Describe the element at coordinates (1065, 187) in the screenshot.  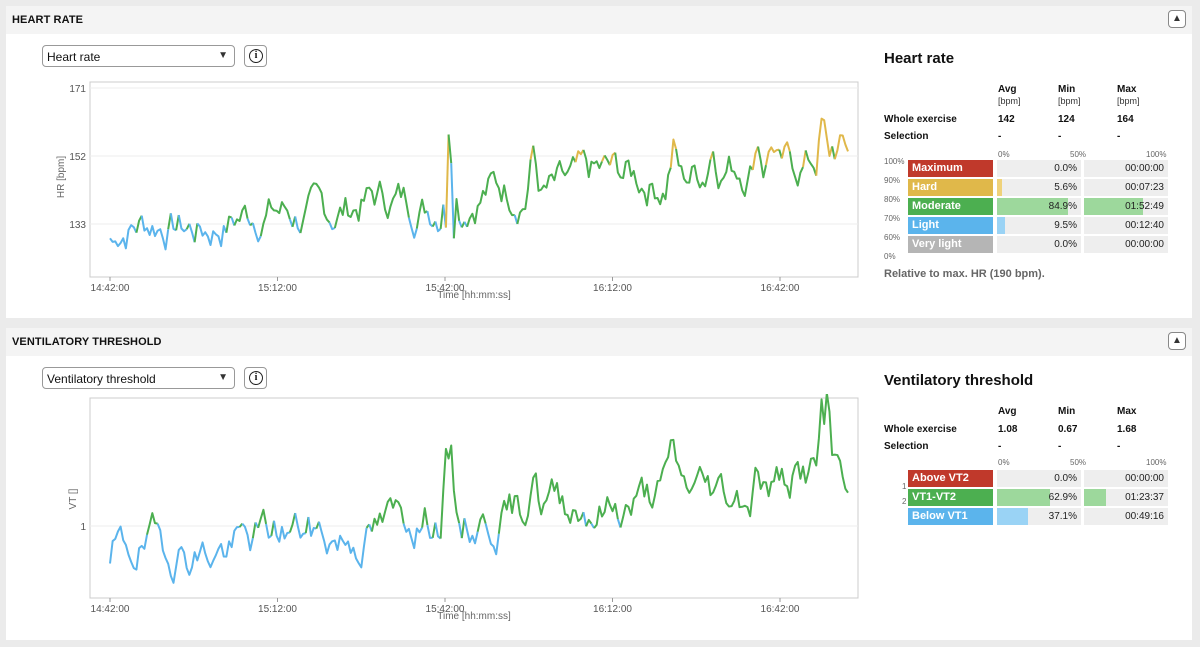
I see `zone-percent: 5.6%` at that location.